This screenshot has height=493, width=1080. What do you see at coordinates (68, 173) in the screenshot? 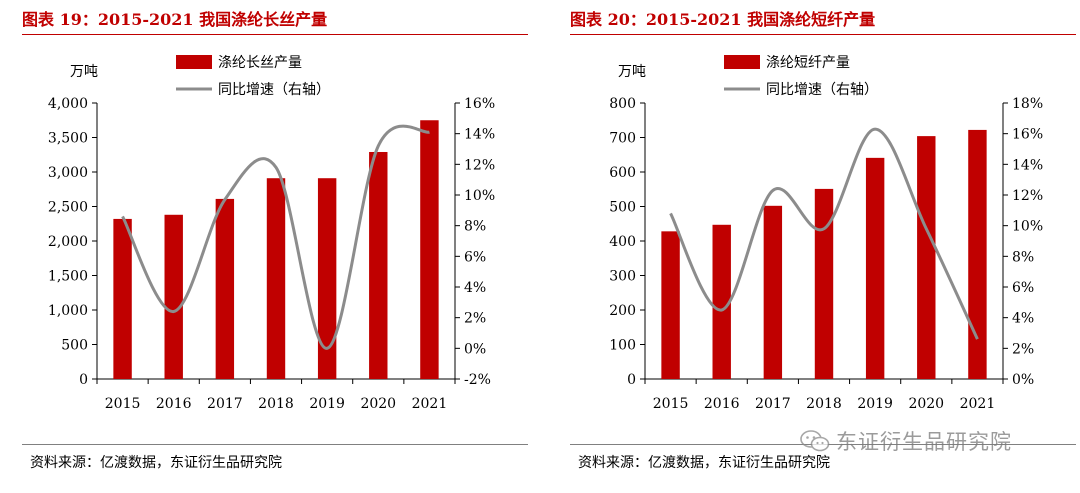
I see `y-tick-label: 3,000` at bounding box center [68, 173].